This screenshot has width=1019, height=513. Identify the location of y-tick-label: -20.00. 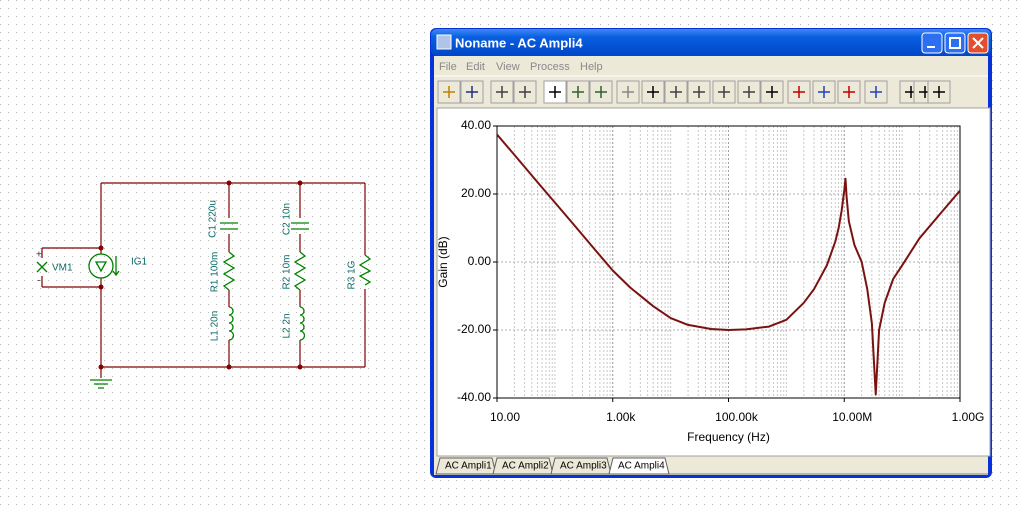
(474, 329).